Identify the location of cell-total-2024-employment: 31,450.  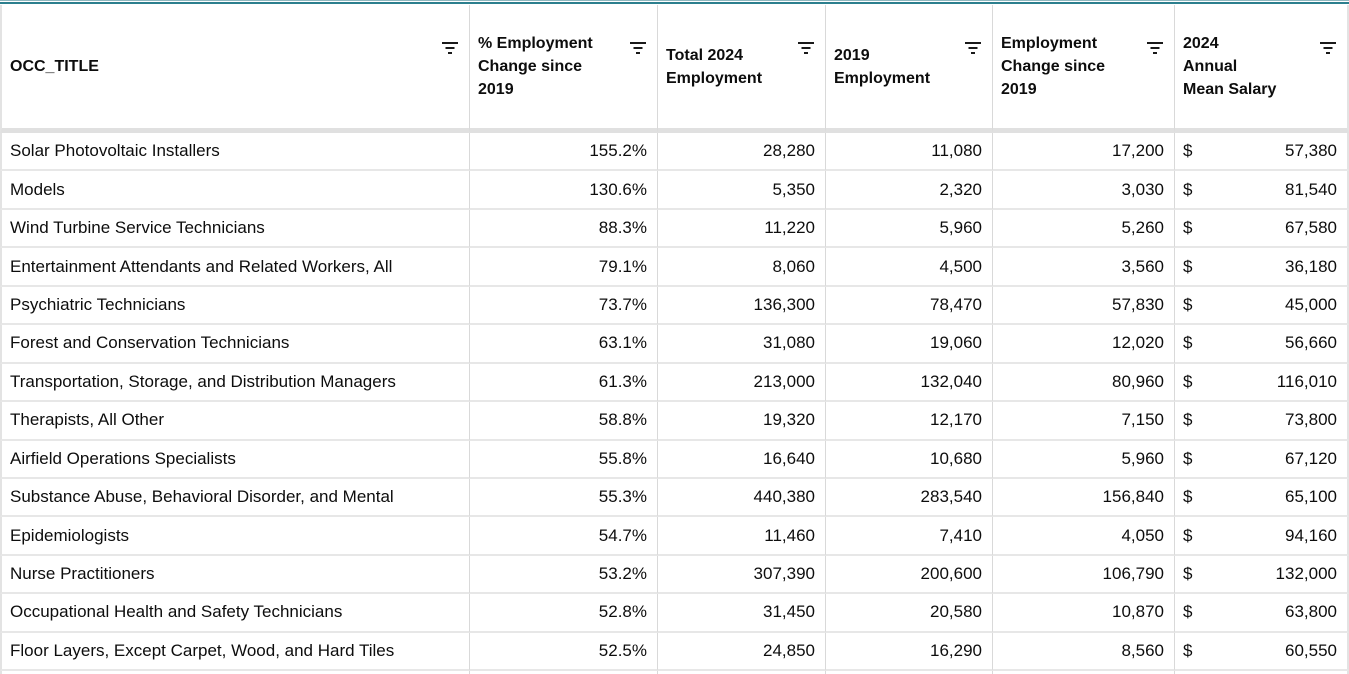
(742, 613).